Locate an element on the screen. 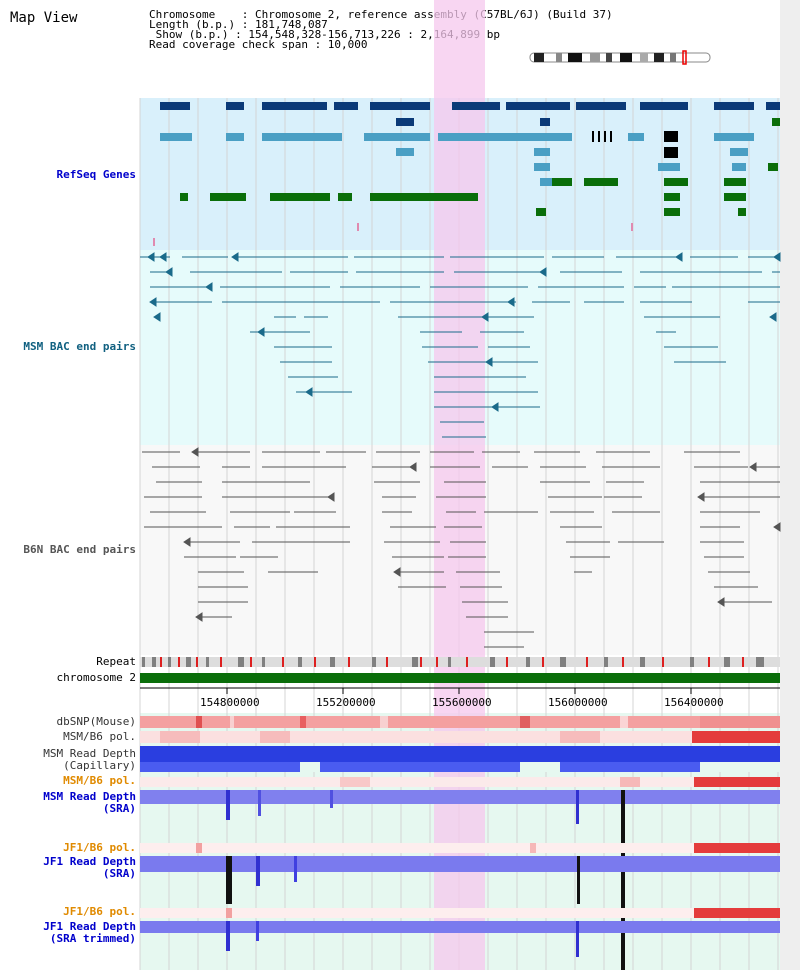 The width and height of the screenshot is (800, 970). tick-label-1: 154800000 is located at coordinates (230, 702).